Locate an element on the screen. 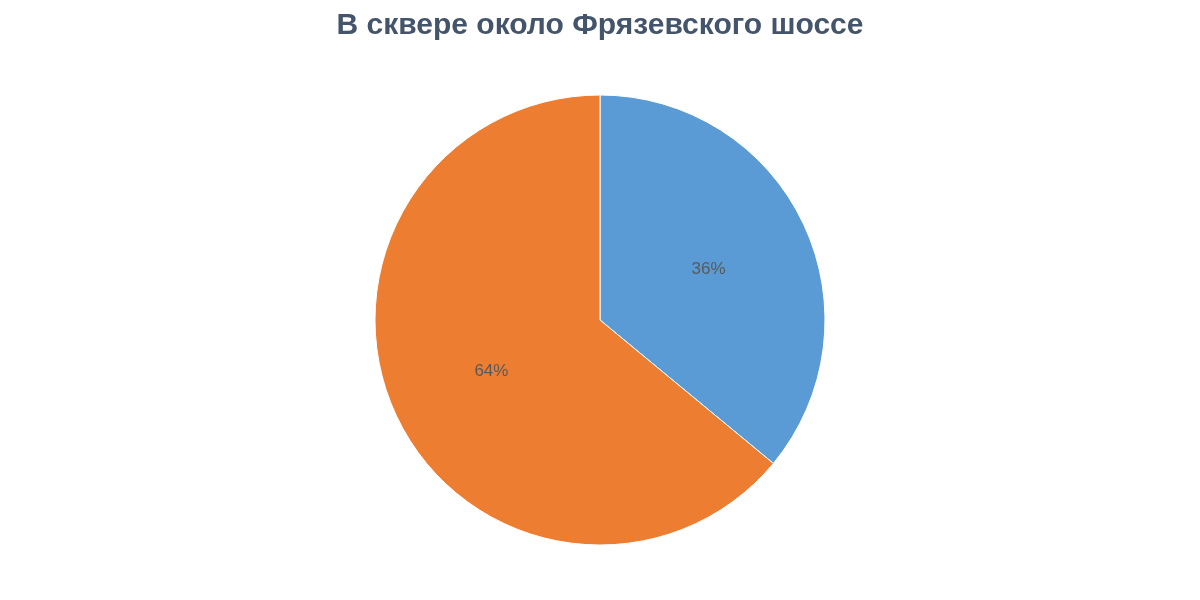  data-label: 36% is located at coordinates (708, 268).